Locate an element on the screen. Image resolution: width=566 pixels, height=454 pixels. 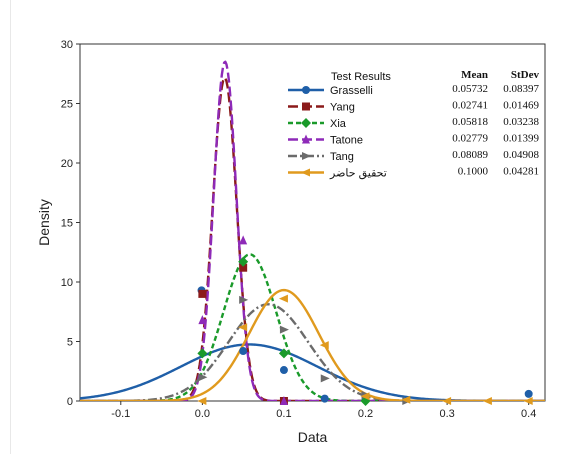
x-tick-label: -0.1 is located at coordinates (120, 414).